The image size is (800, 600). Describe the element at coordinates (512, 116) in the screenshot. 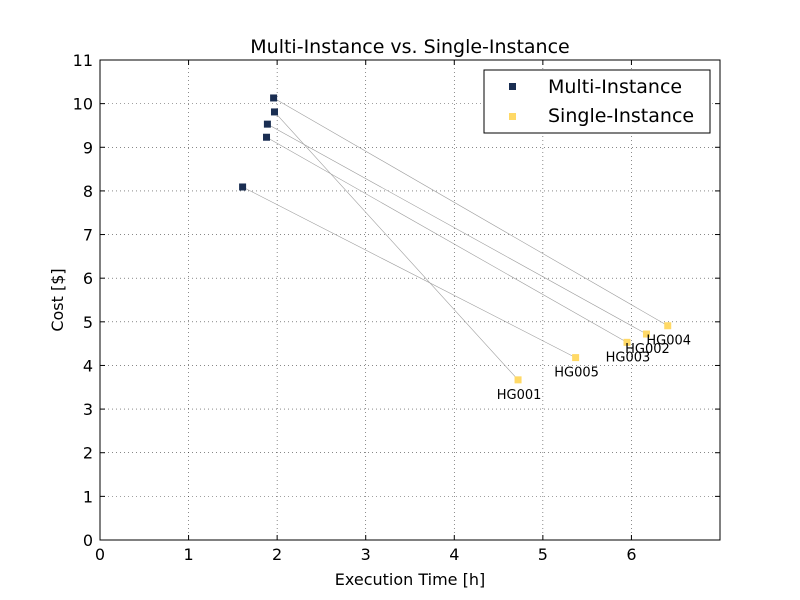

I see `legend-marker-single-instance` at that location.